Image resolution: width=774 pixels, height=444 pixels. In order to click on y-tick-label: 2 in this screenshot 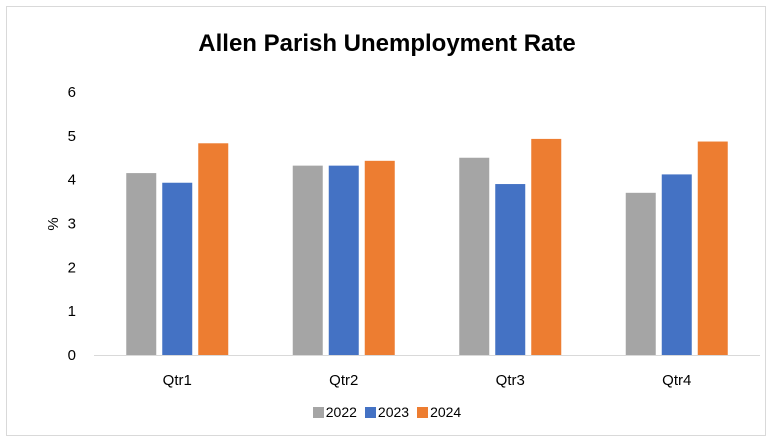, I will do `click(72, 267)`.